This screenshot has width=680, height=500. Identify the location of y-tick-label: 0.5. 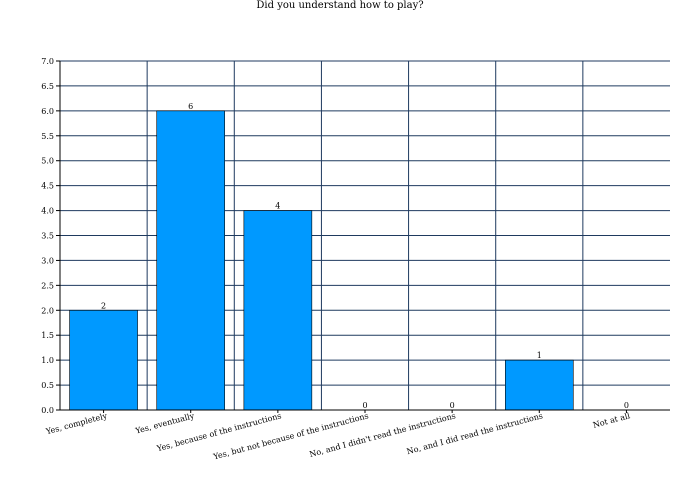
(47, 385).